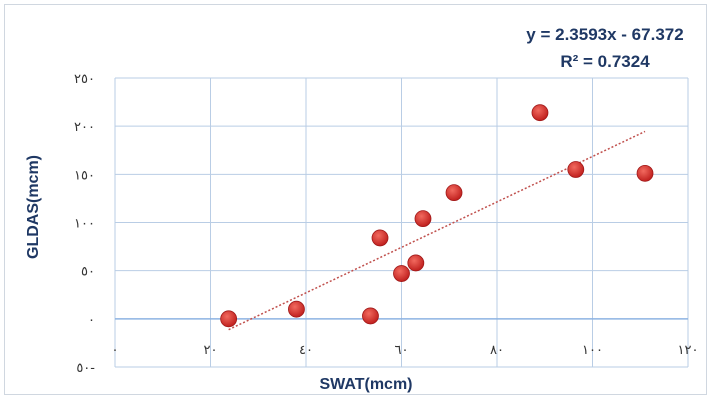  I want to click on x-tick-labels: ٠ ٢٠ ٤٠ ٦٠ ٨٠ ١٠٠ ١٢٠, so click(405, 350).